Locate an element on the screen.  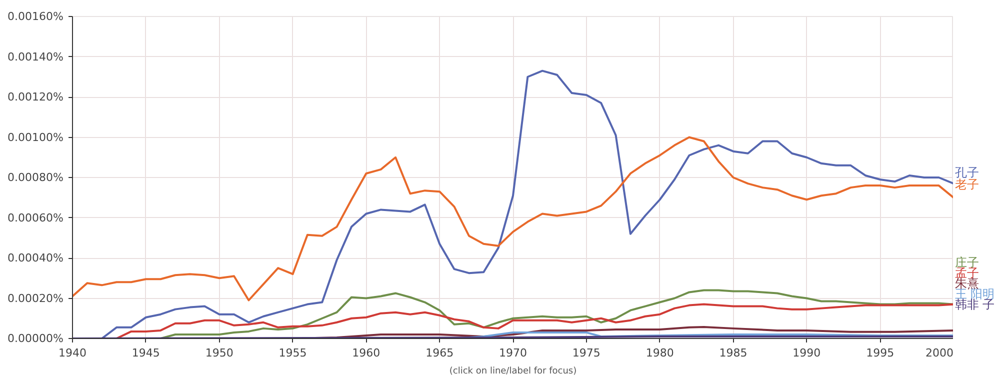
x-tick-label: 1950 is located at coordinates (219, 353).